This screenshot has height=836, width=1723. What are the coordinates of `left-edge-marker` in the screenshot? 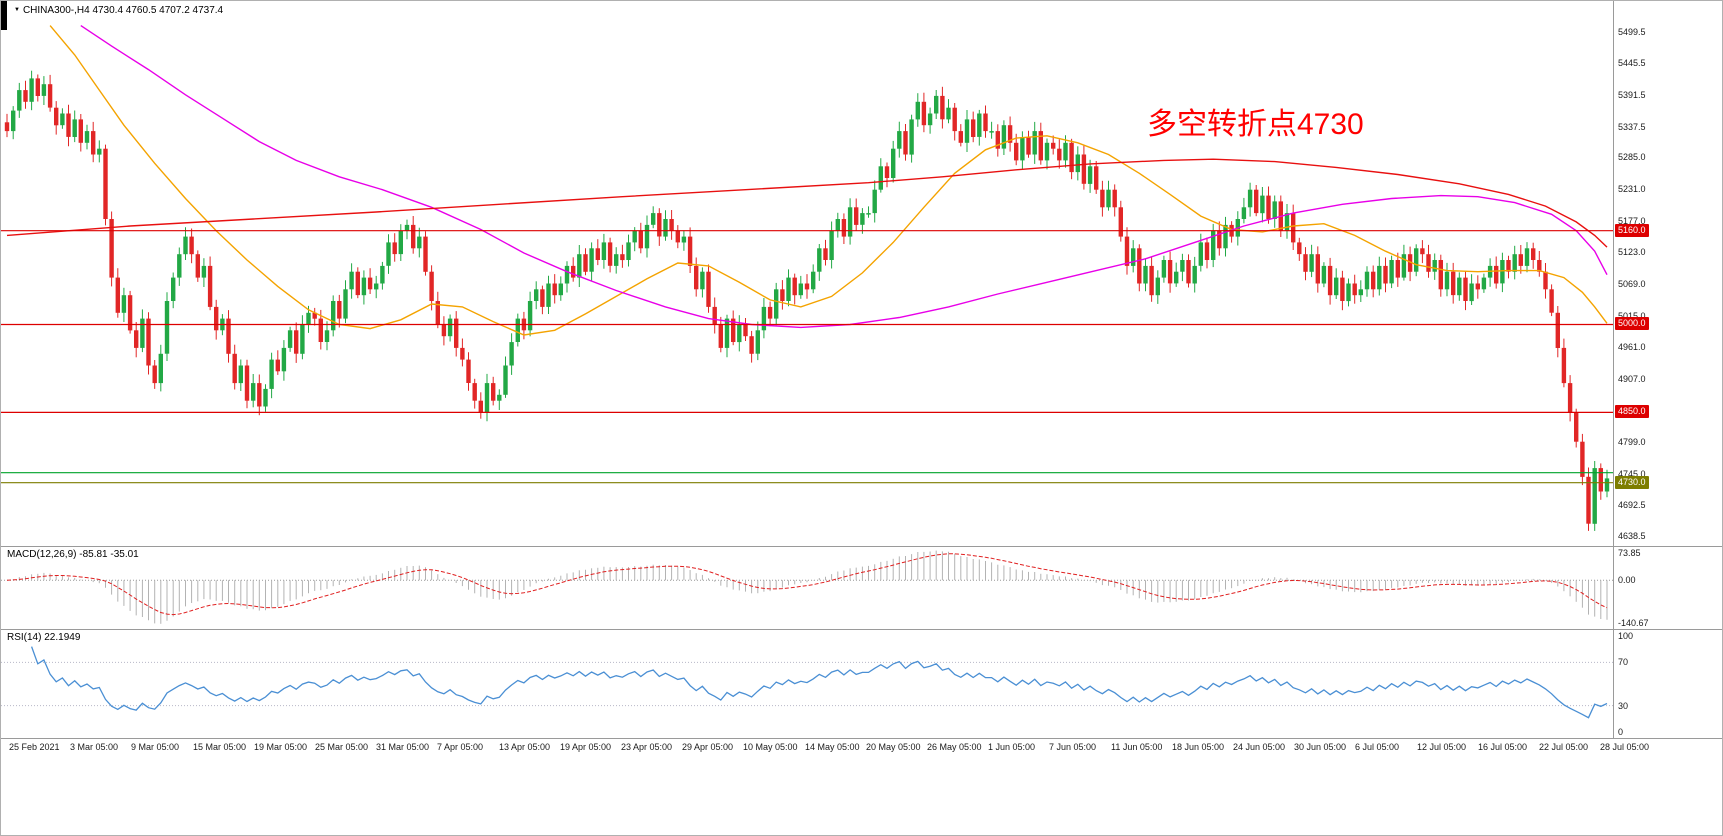 It's located at (4, 15).